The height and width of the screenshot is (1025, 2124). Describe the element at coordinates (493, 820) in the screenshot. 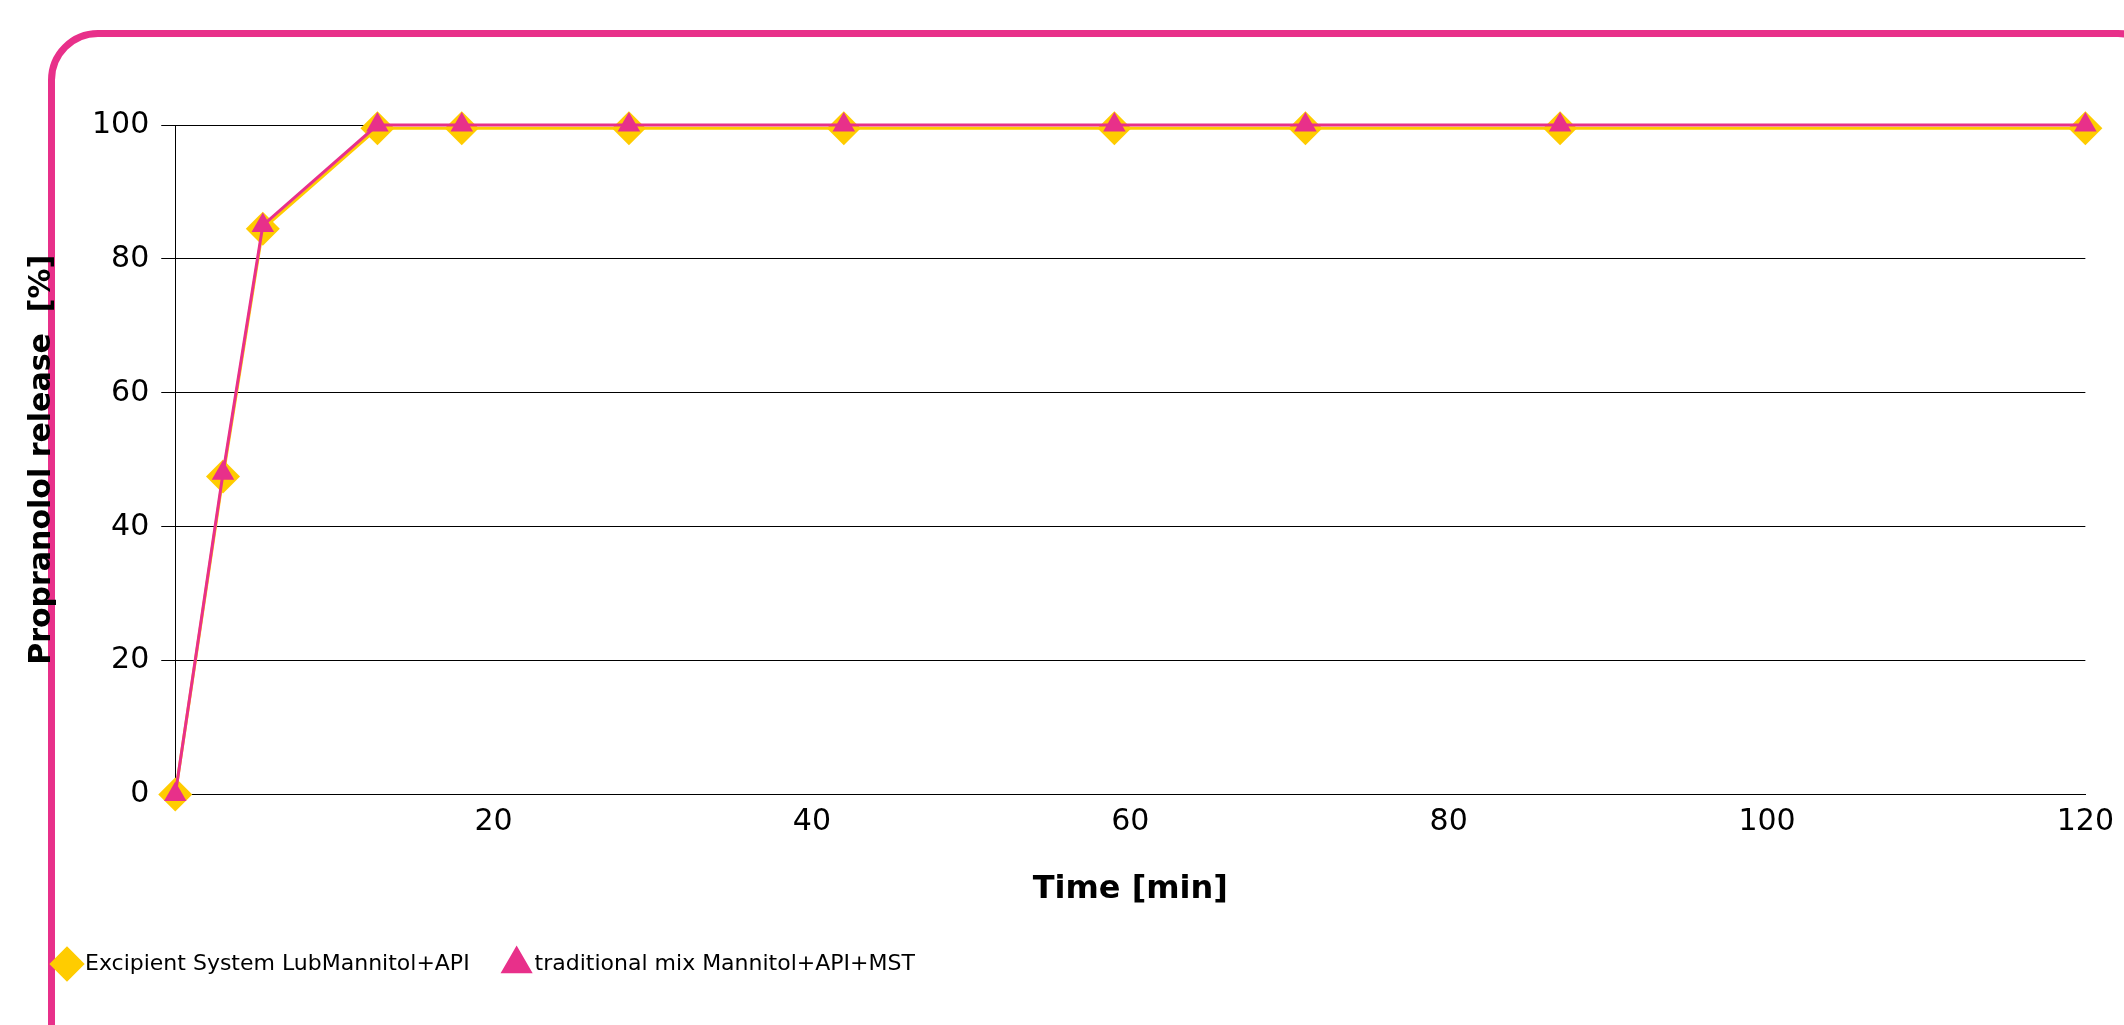

I see `x-tick-label: 20` at that location.